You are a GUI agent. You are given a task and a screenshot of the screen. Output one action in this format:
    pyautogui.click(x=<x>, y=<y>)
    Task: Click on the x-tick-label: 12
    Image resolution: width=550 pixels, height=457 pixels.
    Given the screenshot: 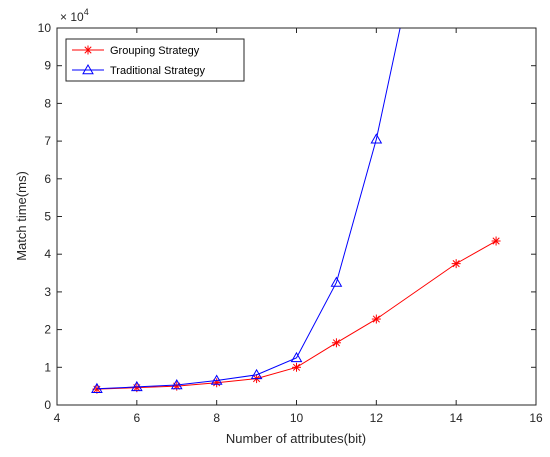 What is the action you would take?
    pyautogui.click(x=377, y=418)
    